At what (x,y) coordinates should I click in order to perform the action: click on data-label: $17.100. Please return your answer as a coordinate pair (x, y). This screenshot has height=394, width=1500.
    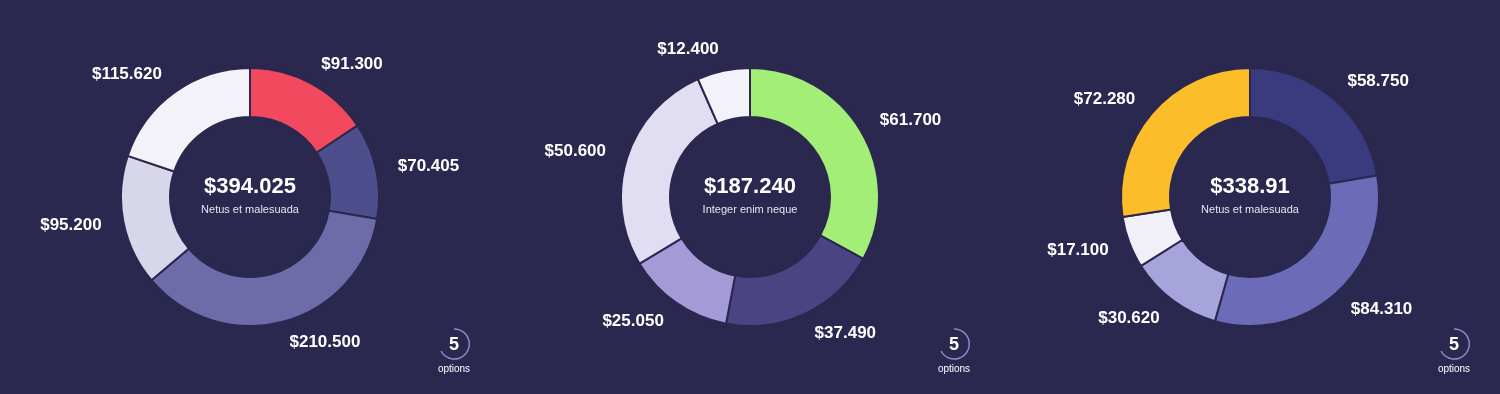
    Looking at the image, I should click on (1078, 249).